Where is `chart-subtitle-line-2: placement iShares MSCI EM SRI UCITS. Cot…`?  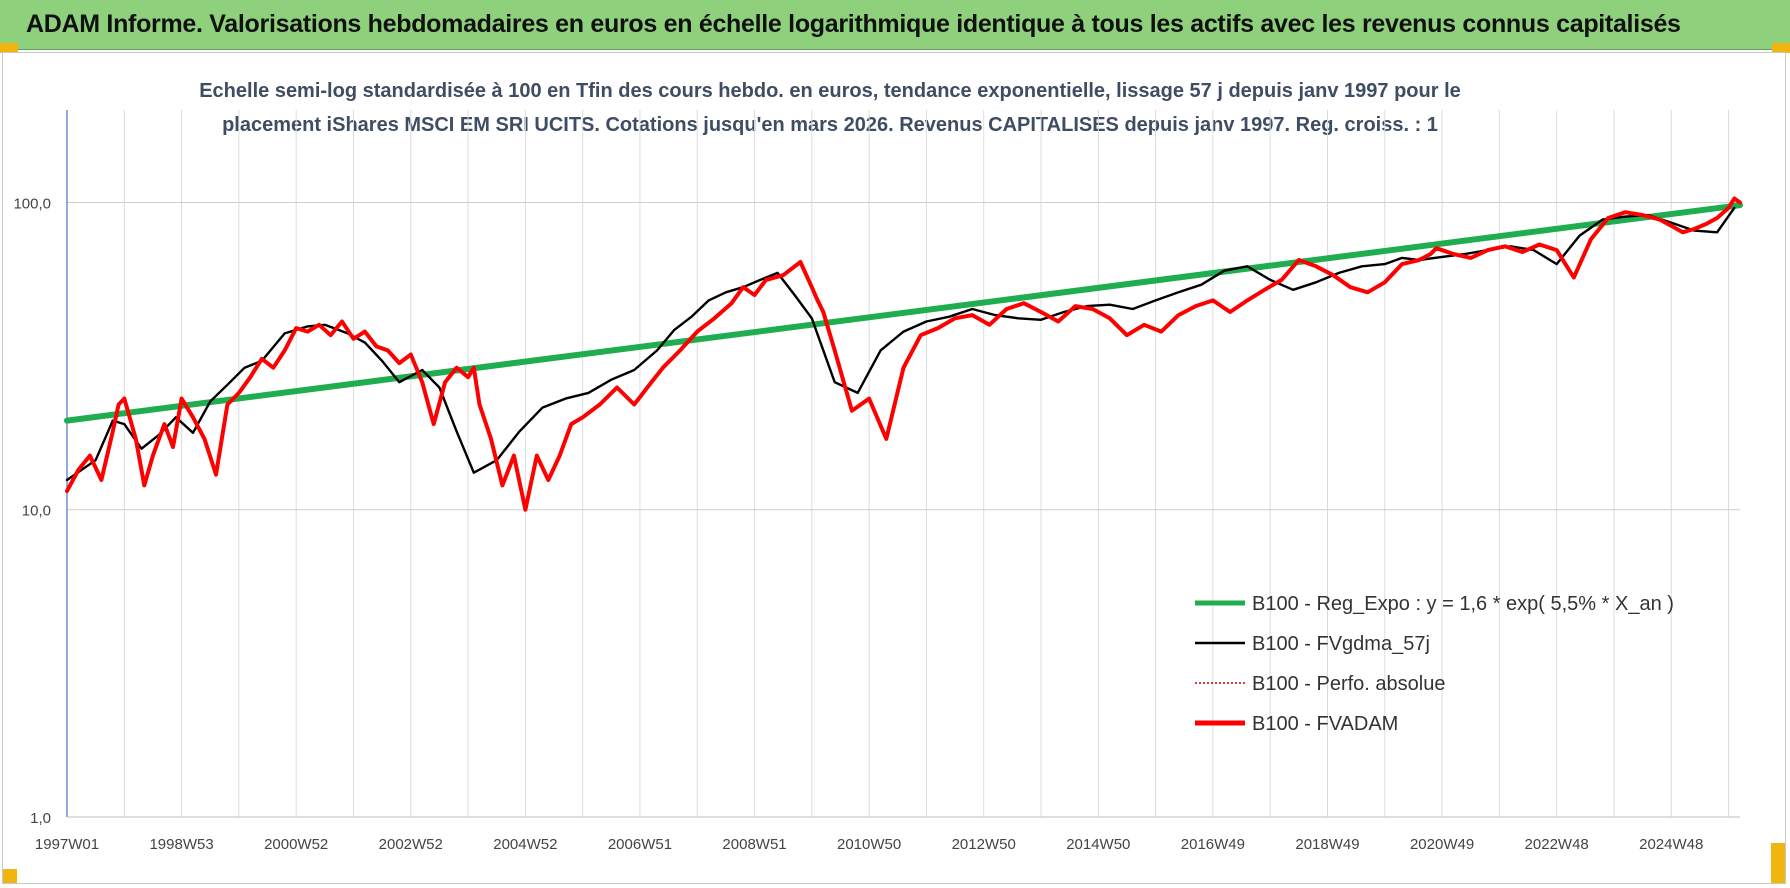 chart-subtitle-line-2: placement iShares MSCI EM SRI UCITS. Cot… is located at coordinates (830, 125).